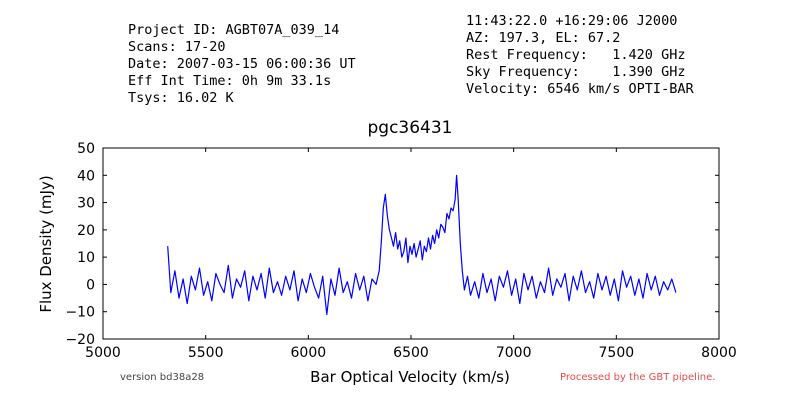 The width and height of the screenshot is (800, 400). Describe the element at coordinates (86, 176) in the screenshot. I see `y-tick-label: 40` at that location.